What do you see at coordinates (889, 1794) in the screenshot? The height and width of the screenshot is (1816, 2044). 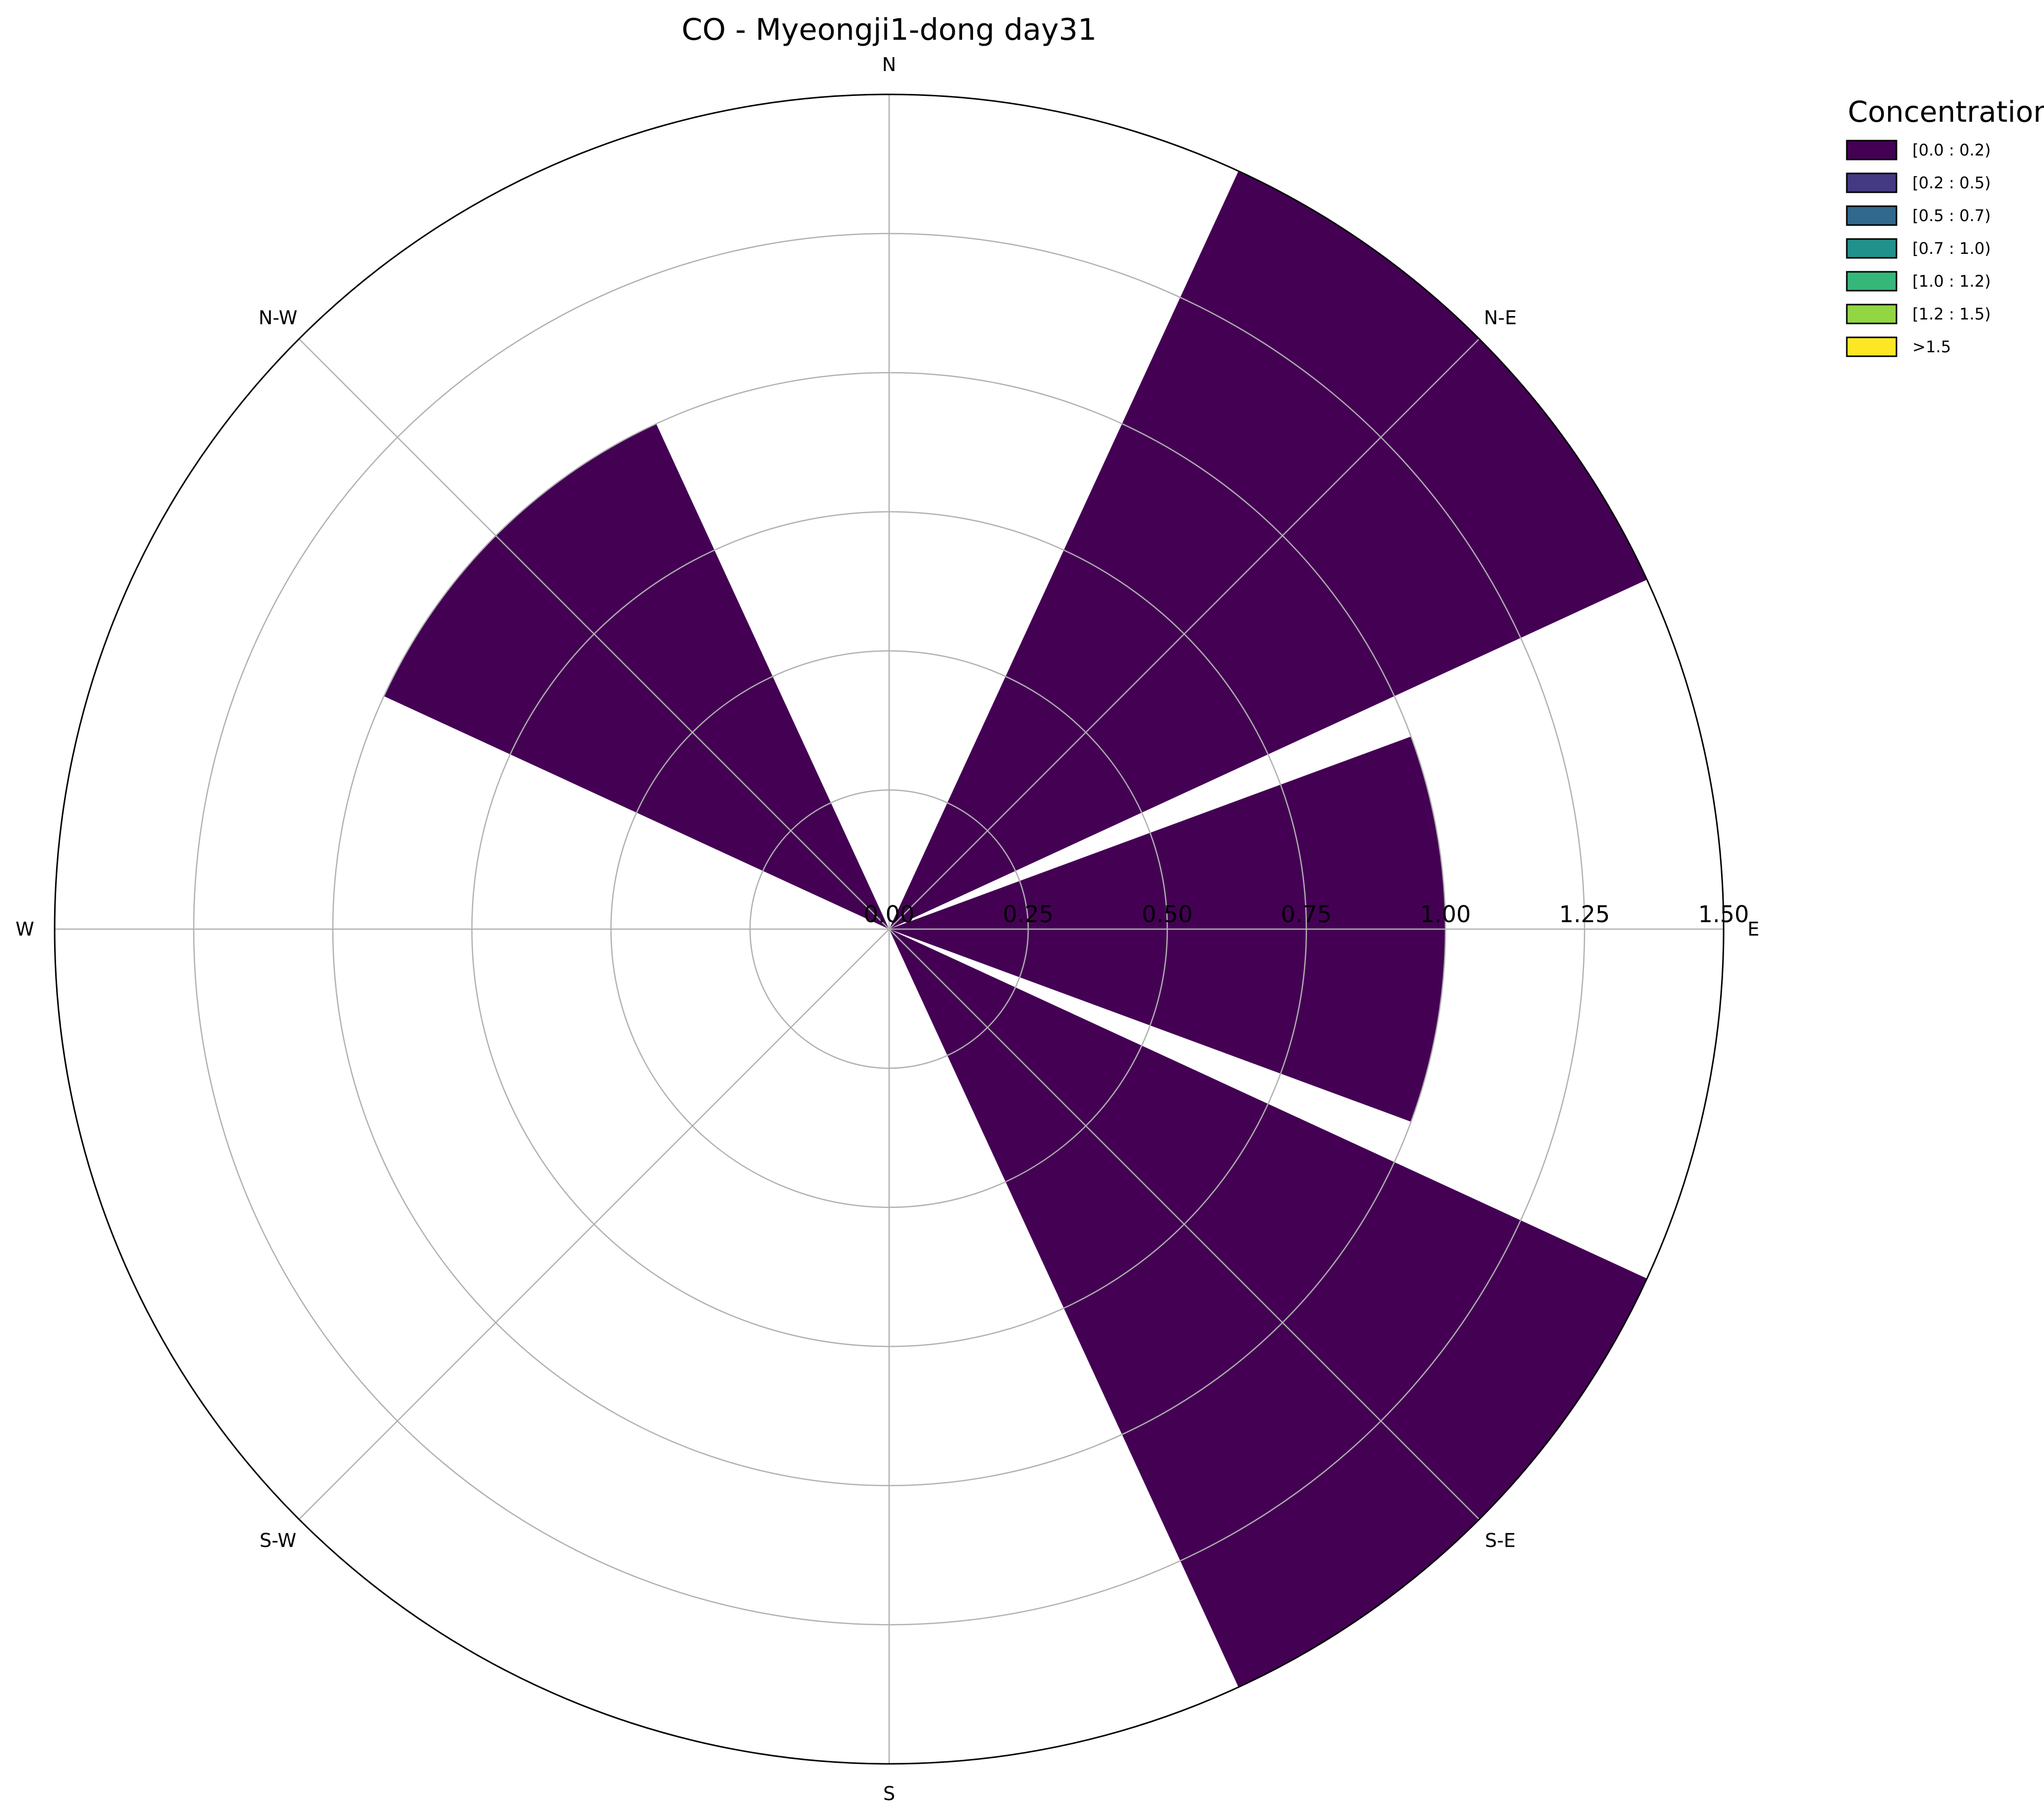 I see `direction-label-s: S` at bounding box center [889, 1794].